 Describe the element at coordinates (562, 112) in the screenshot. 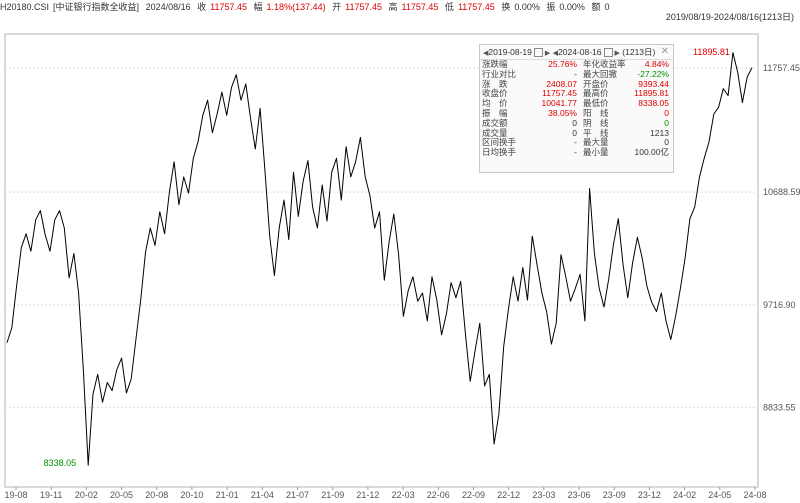

I see `panel-row-value: 38.05%` at that location.